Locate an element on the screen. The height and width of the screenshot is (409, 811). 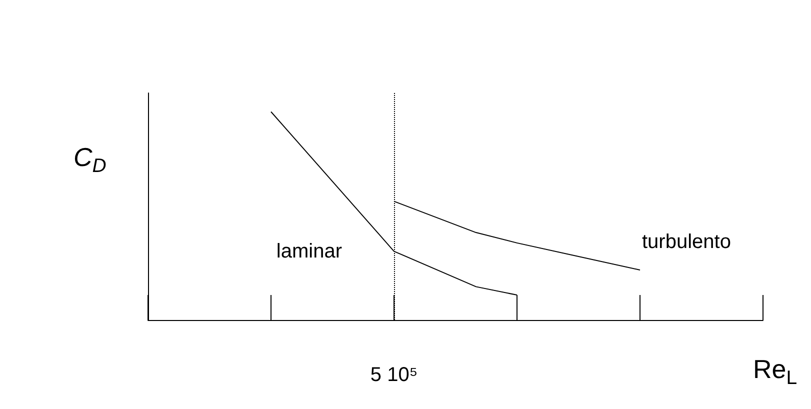
series-label: laminar is located at coordinates (309, 251).